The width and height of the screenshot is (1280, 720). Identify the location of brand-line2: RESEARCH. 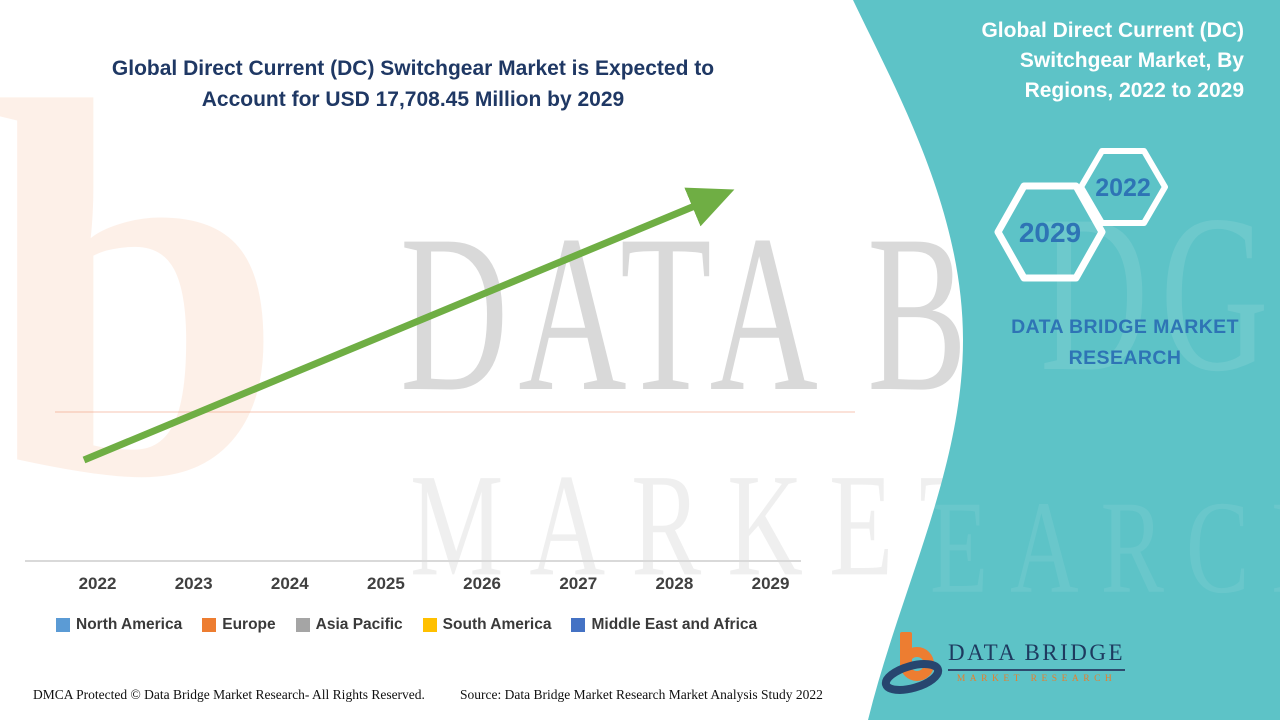
(1125, 358).